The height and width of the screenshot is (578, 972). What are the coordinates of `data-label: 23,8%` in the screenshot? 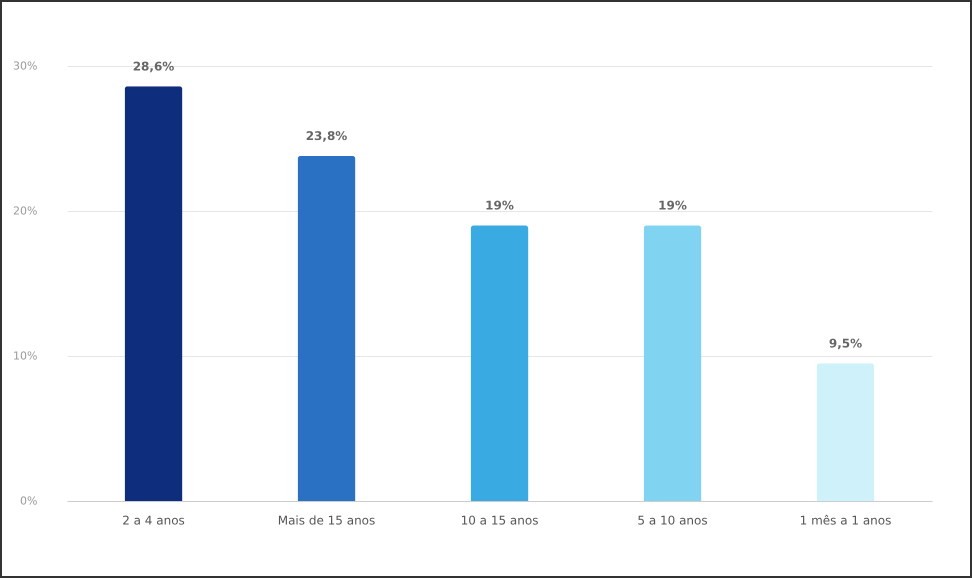 It's located at (327, 135).